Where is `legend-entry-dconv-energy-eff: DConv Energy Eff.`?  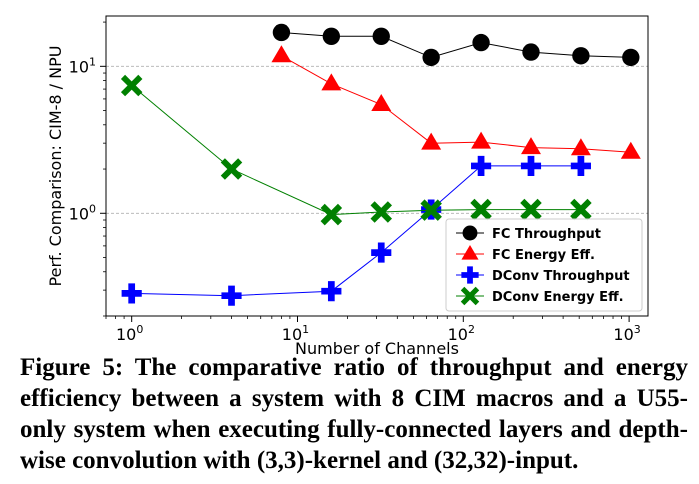
legend-entry-dconv-energy-eff: DConv Energy Eff. is located at coordinates (540, 296).